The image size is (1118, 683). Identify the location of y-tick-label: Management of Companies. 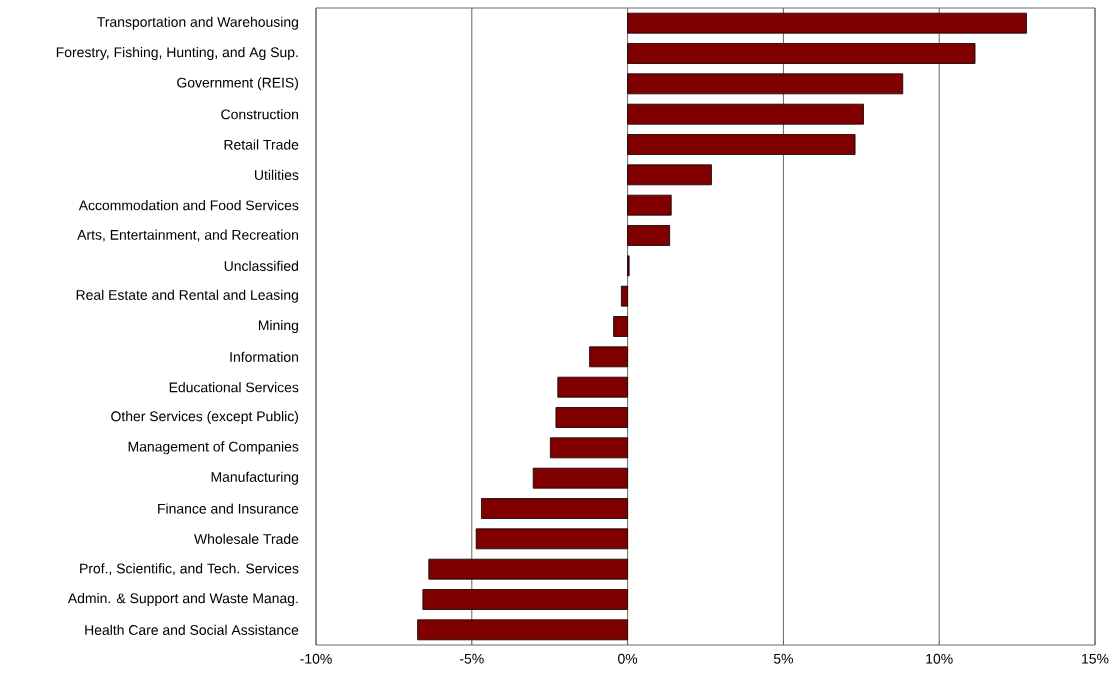
(213, 448).